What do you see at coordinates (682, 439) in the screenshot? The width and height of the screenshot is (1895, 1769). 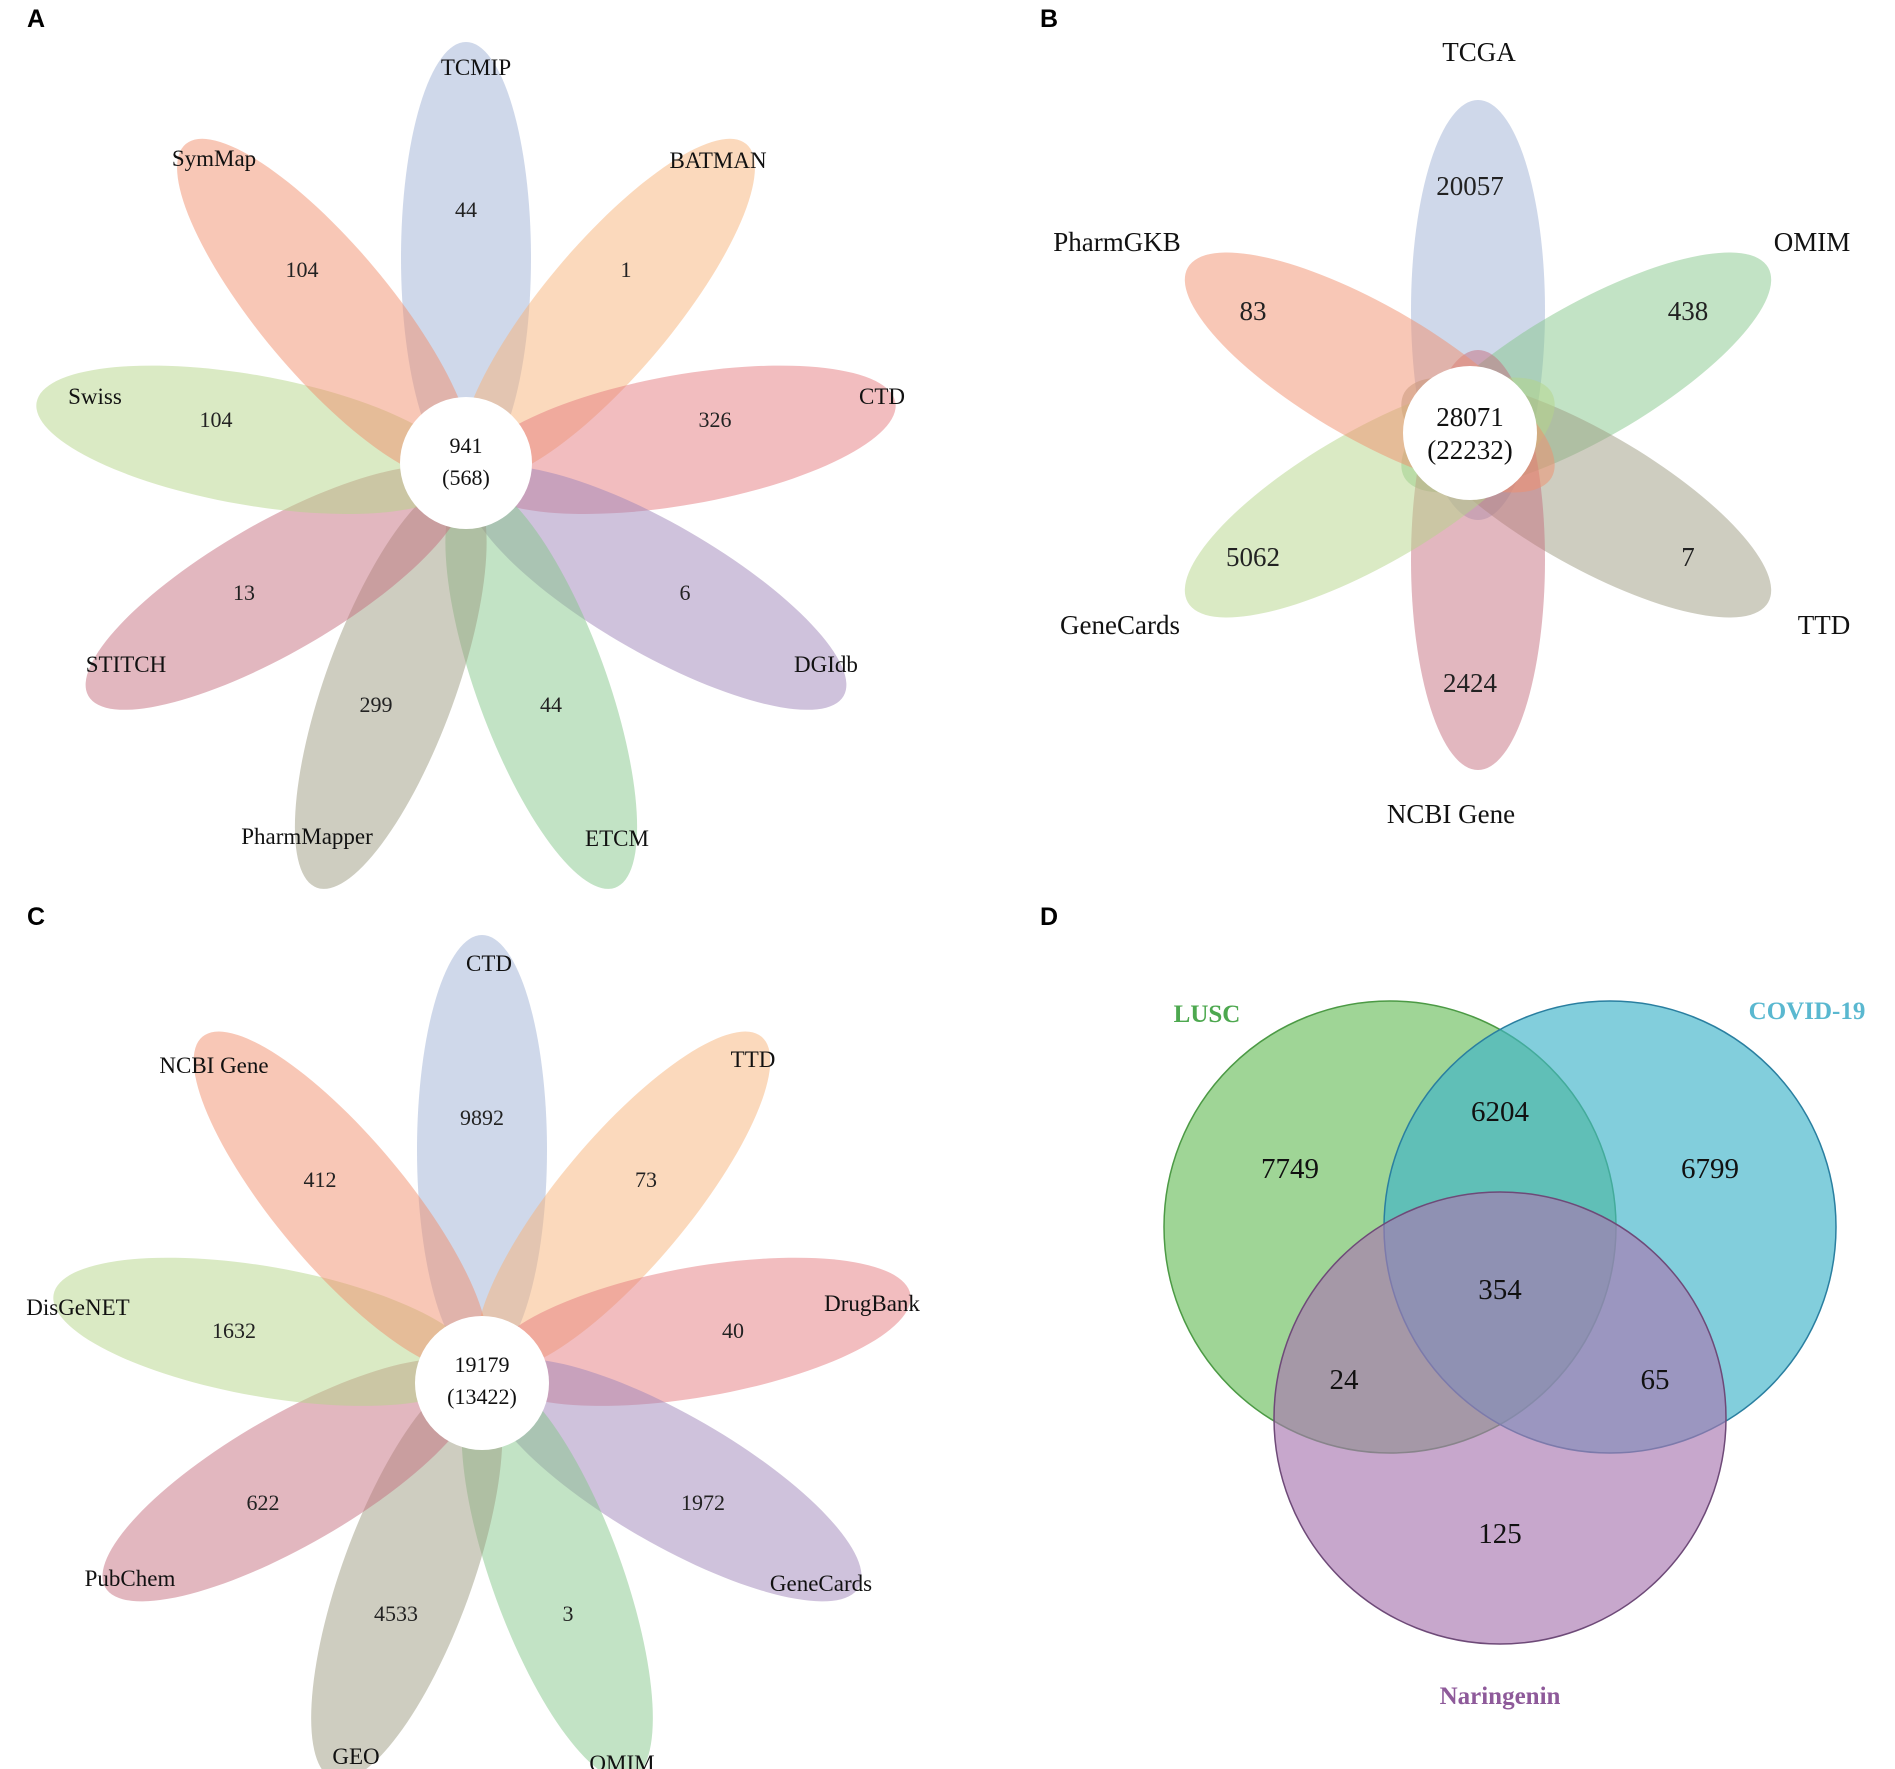 I see `petal-ctd` at bounding box center [682, 439].